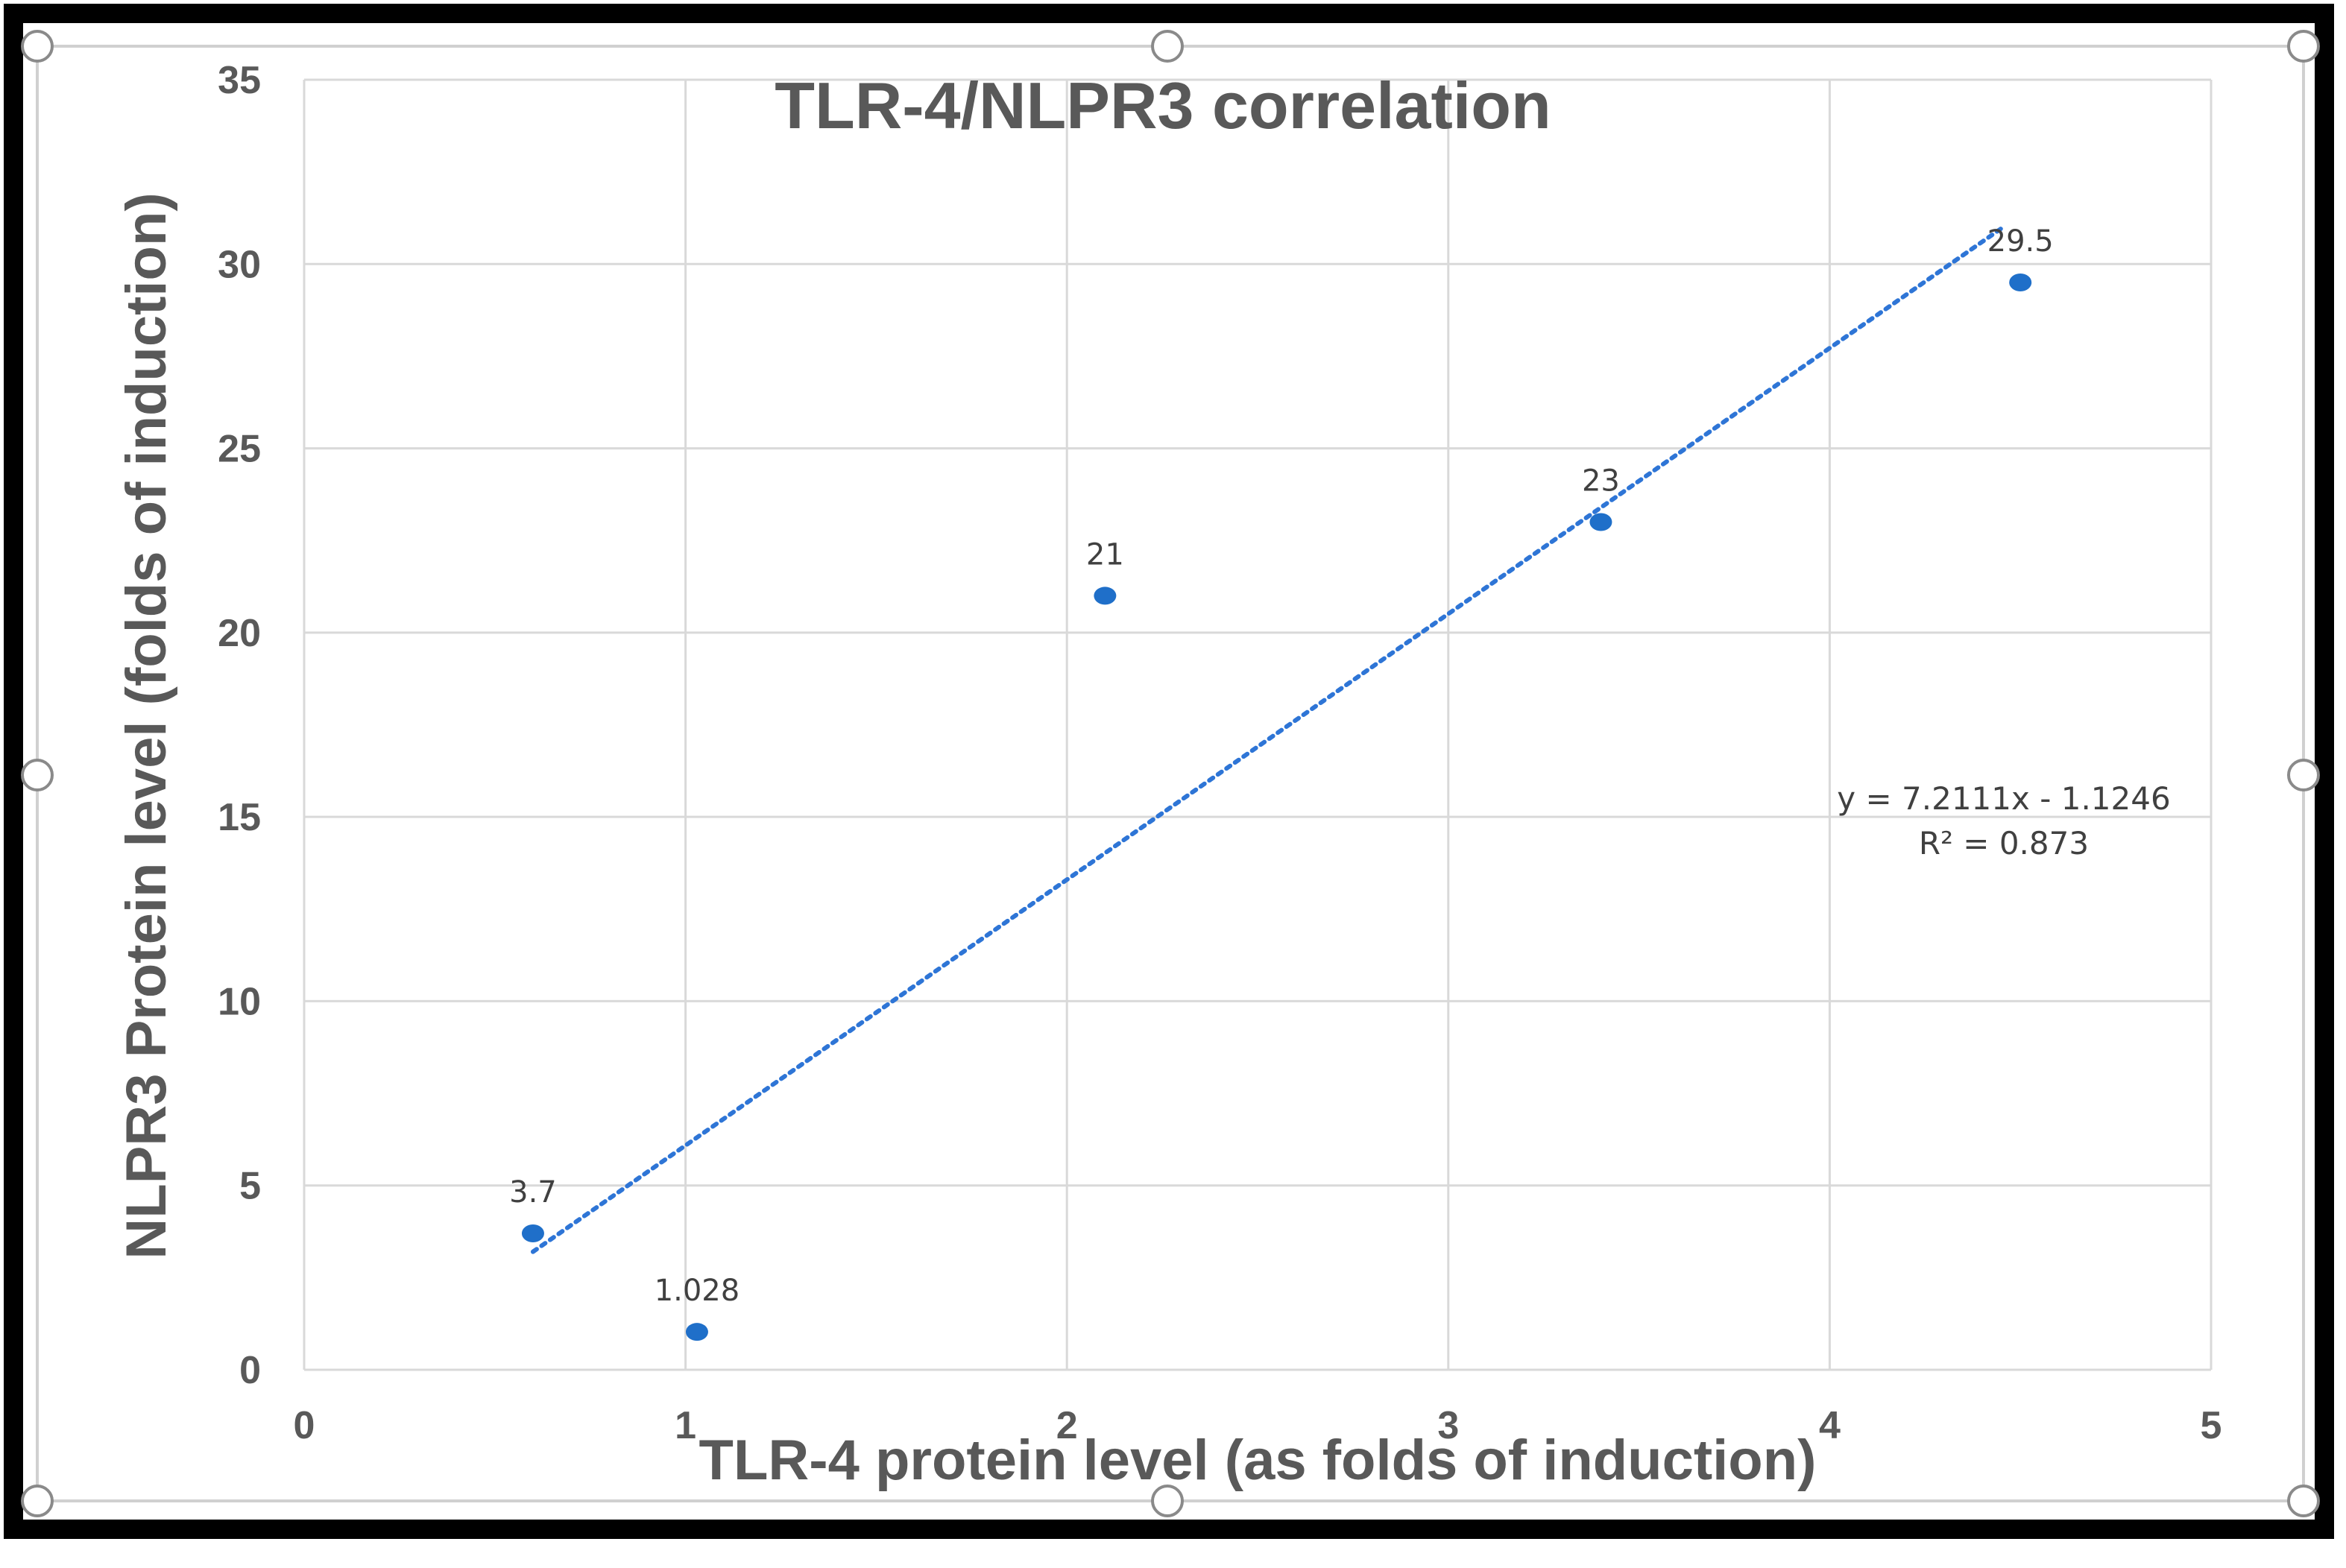  I want to click on y-tick-label: 5, so click(250, 1187).